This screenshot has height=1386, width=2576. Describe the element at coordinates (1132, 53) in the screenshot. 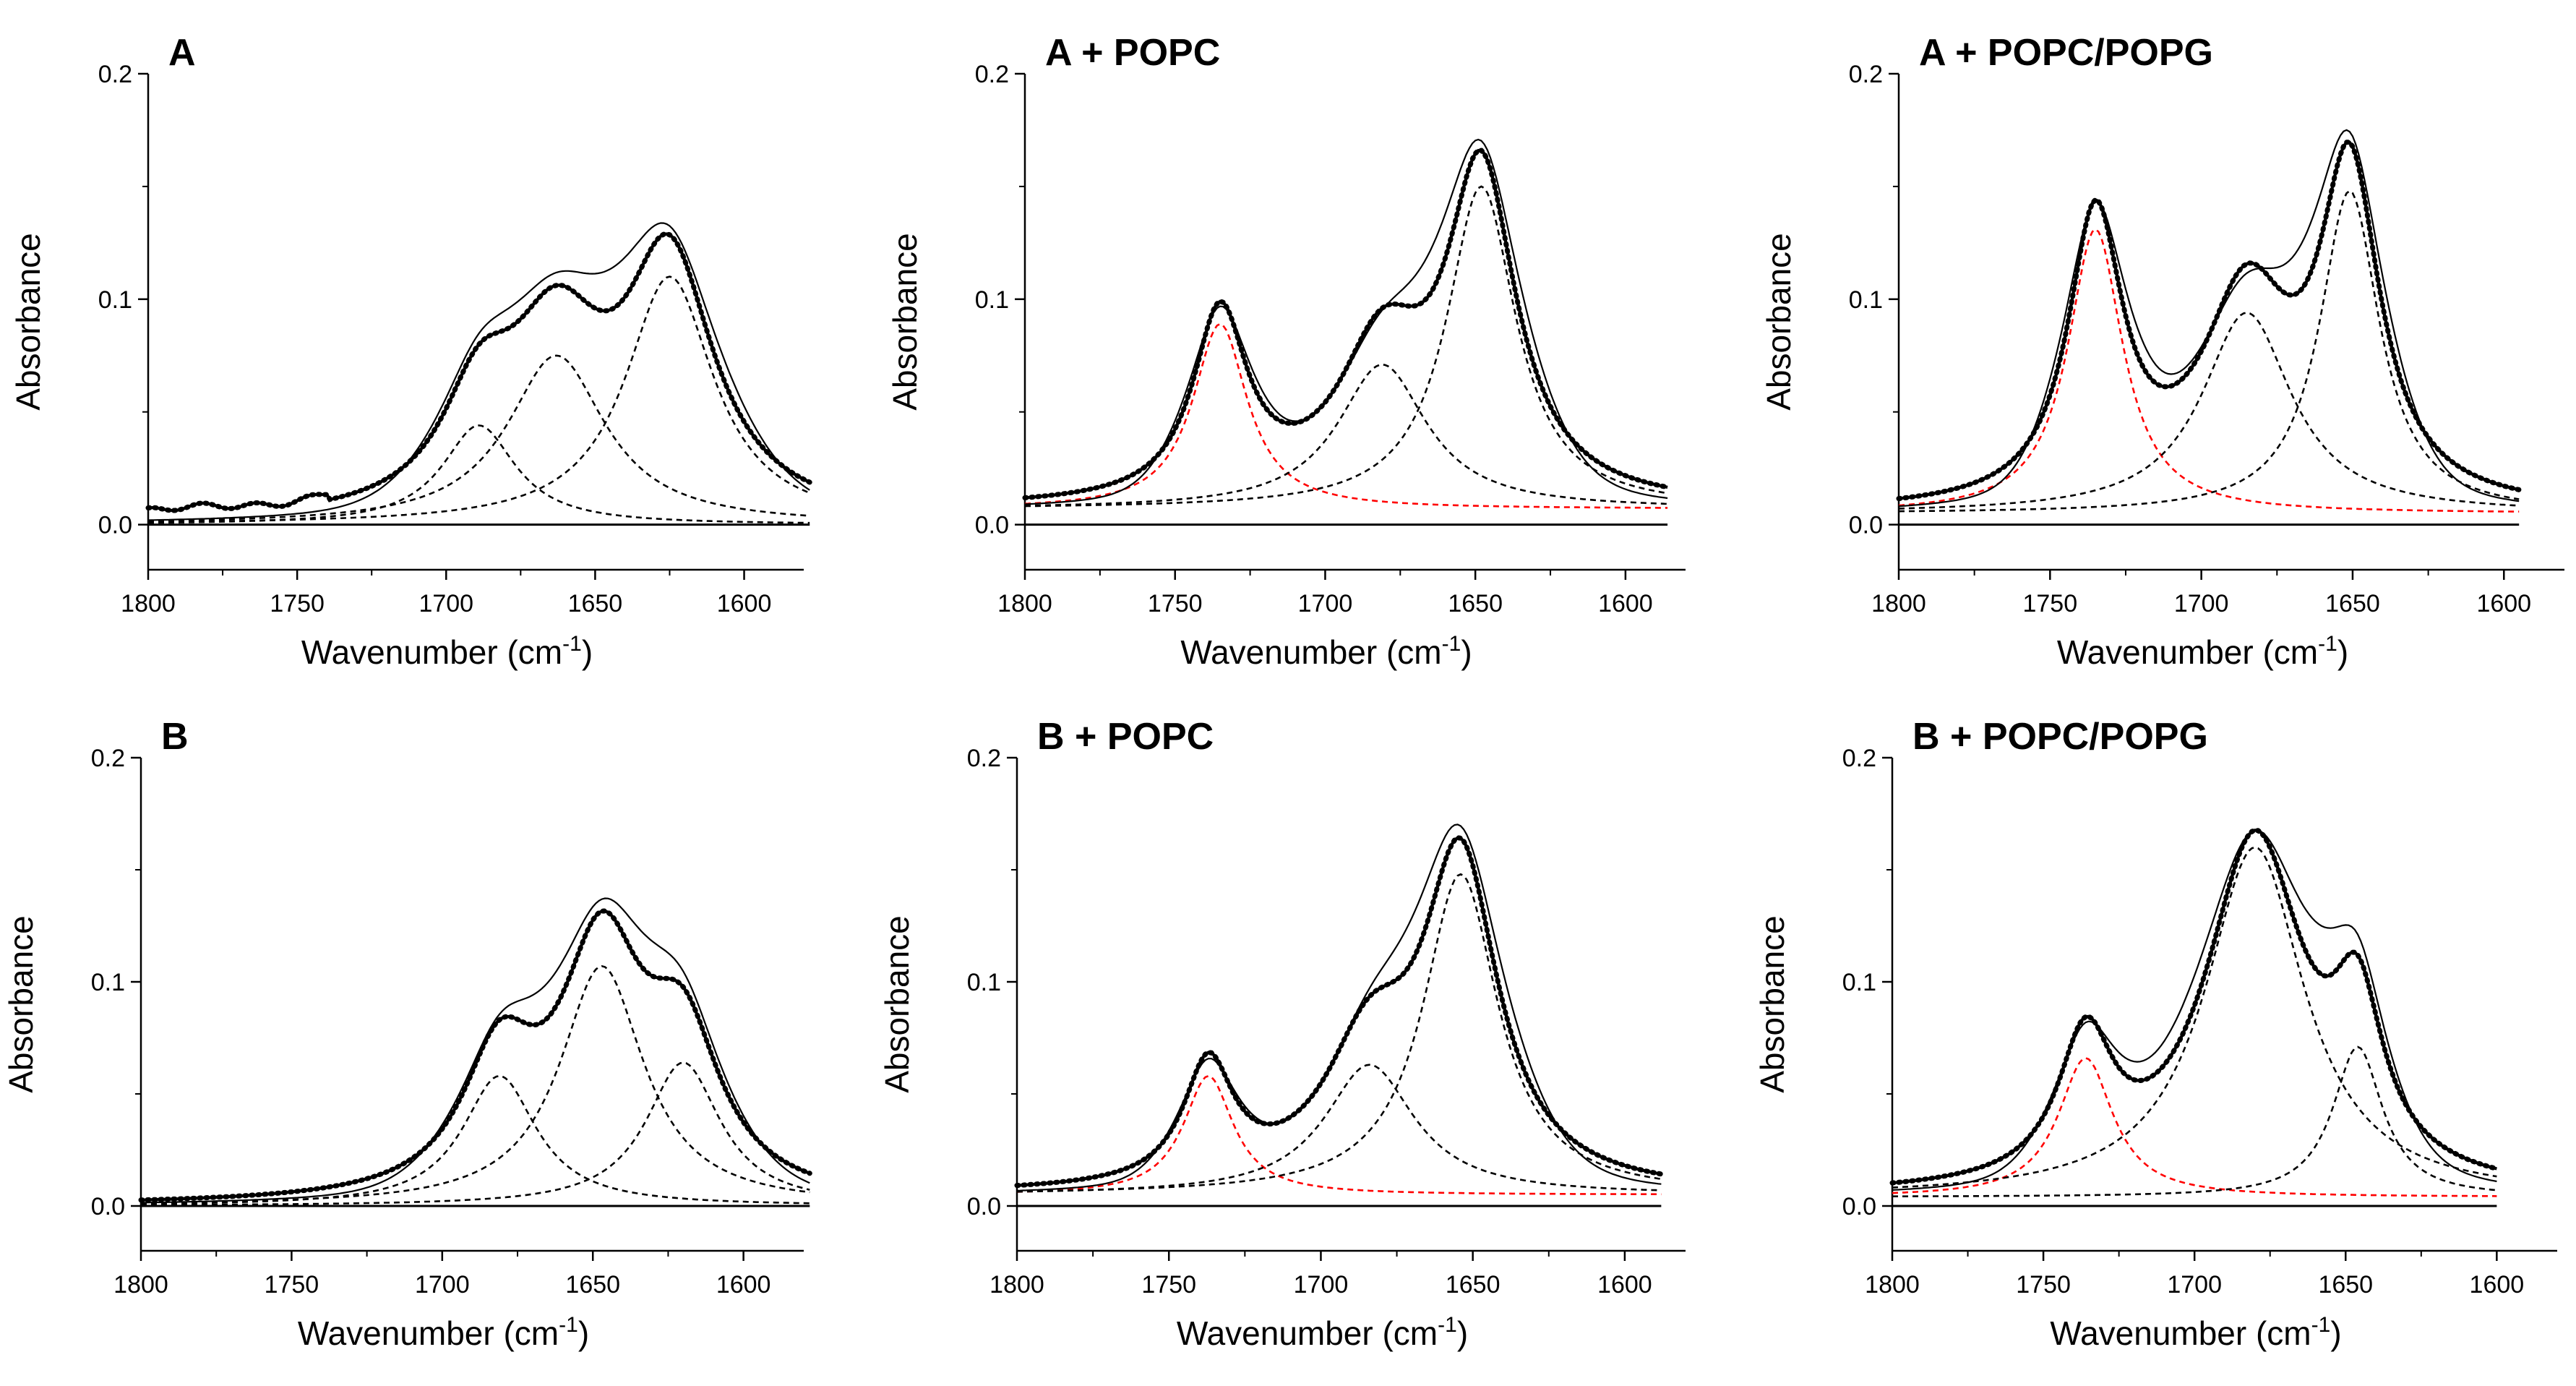

I see `panel-title: A + POPC` at that location.